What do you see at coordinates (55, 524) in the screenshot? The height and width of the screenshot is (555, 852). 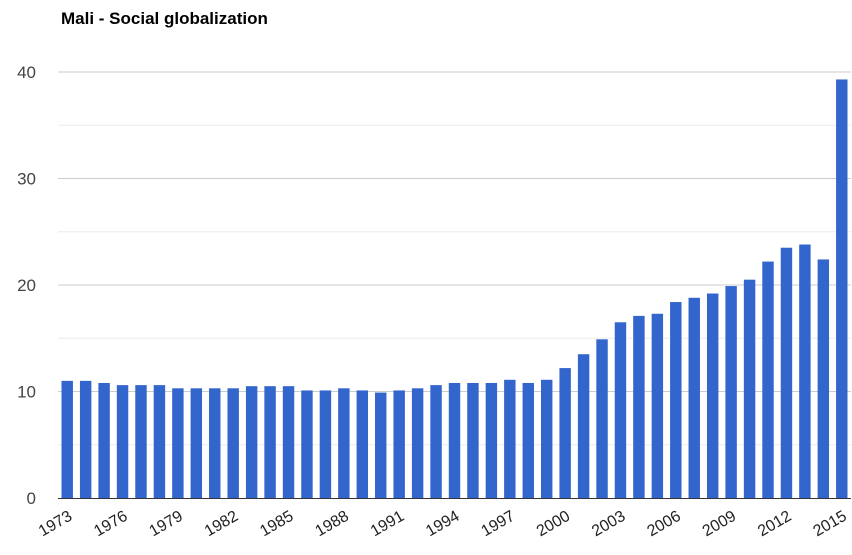 I see `x-tick-label: 1973` at bounding box center [55, 524].